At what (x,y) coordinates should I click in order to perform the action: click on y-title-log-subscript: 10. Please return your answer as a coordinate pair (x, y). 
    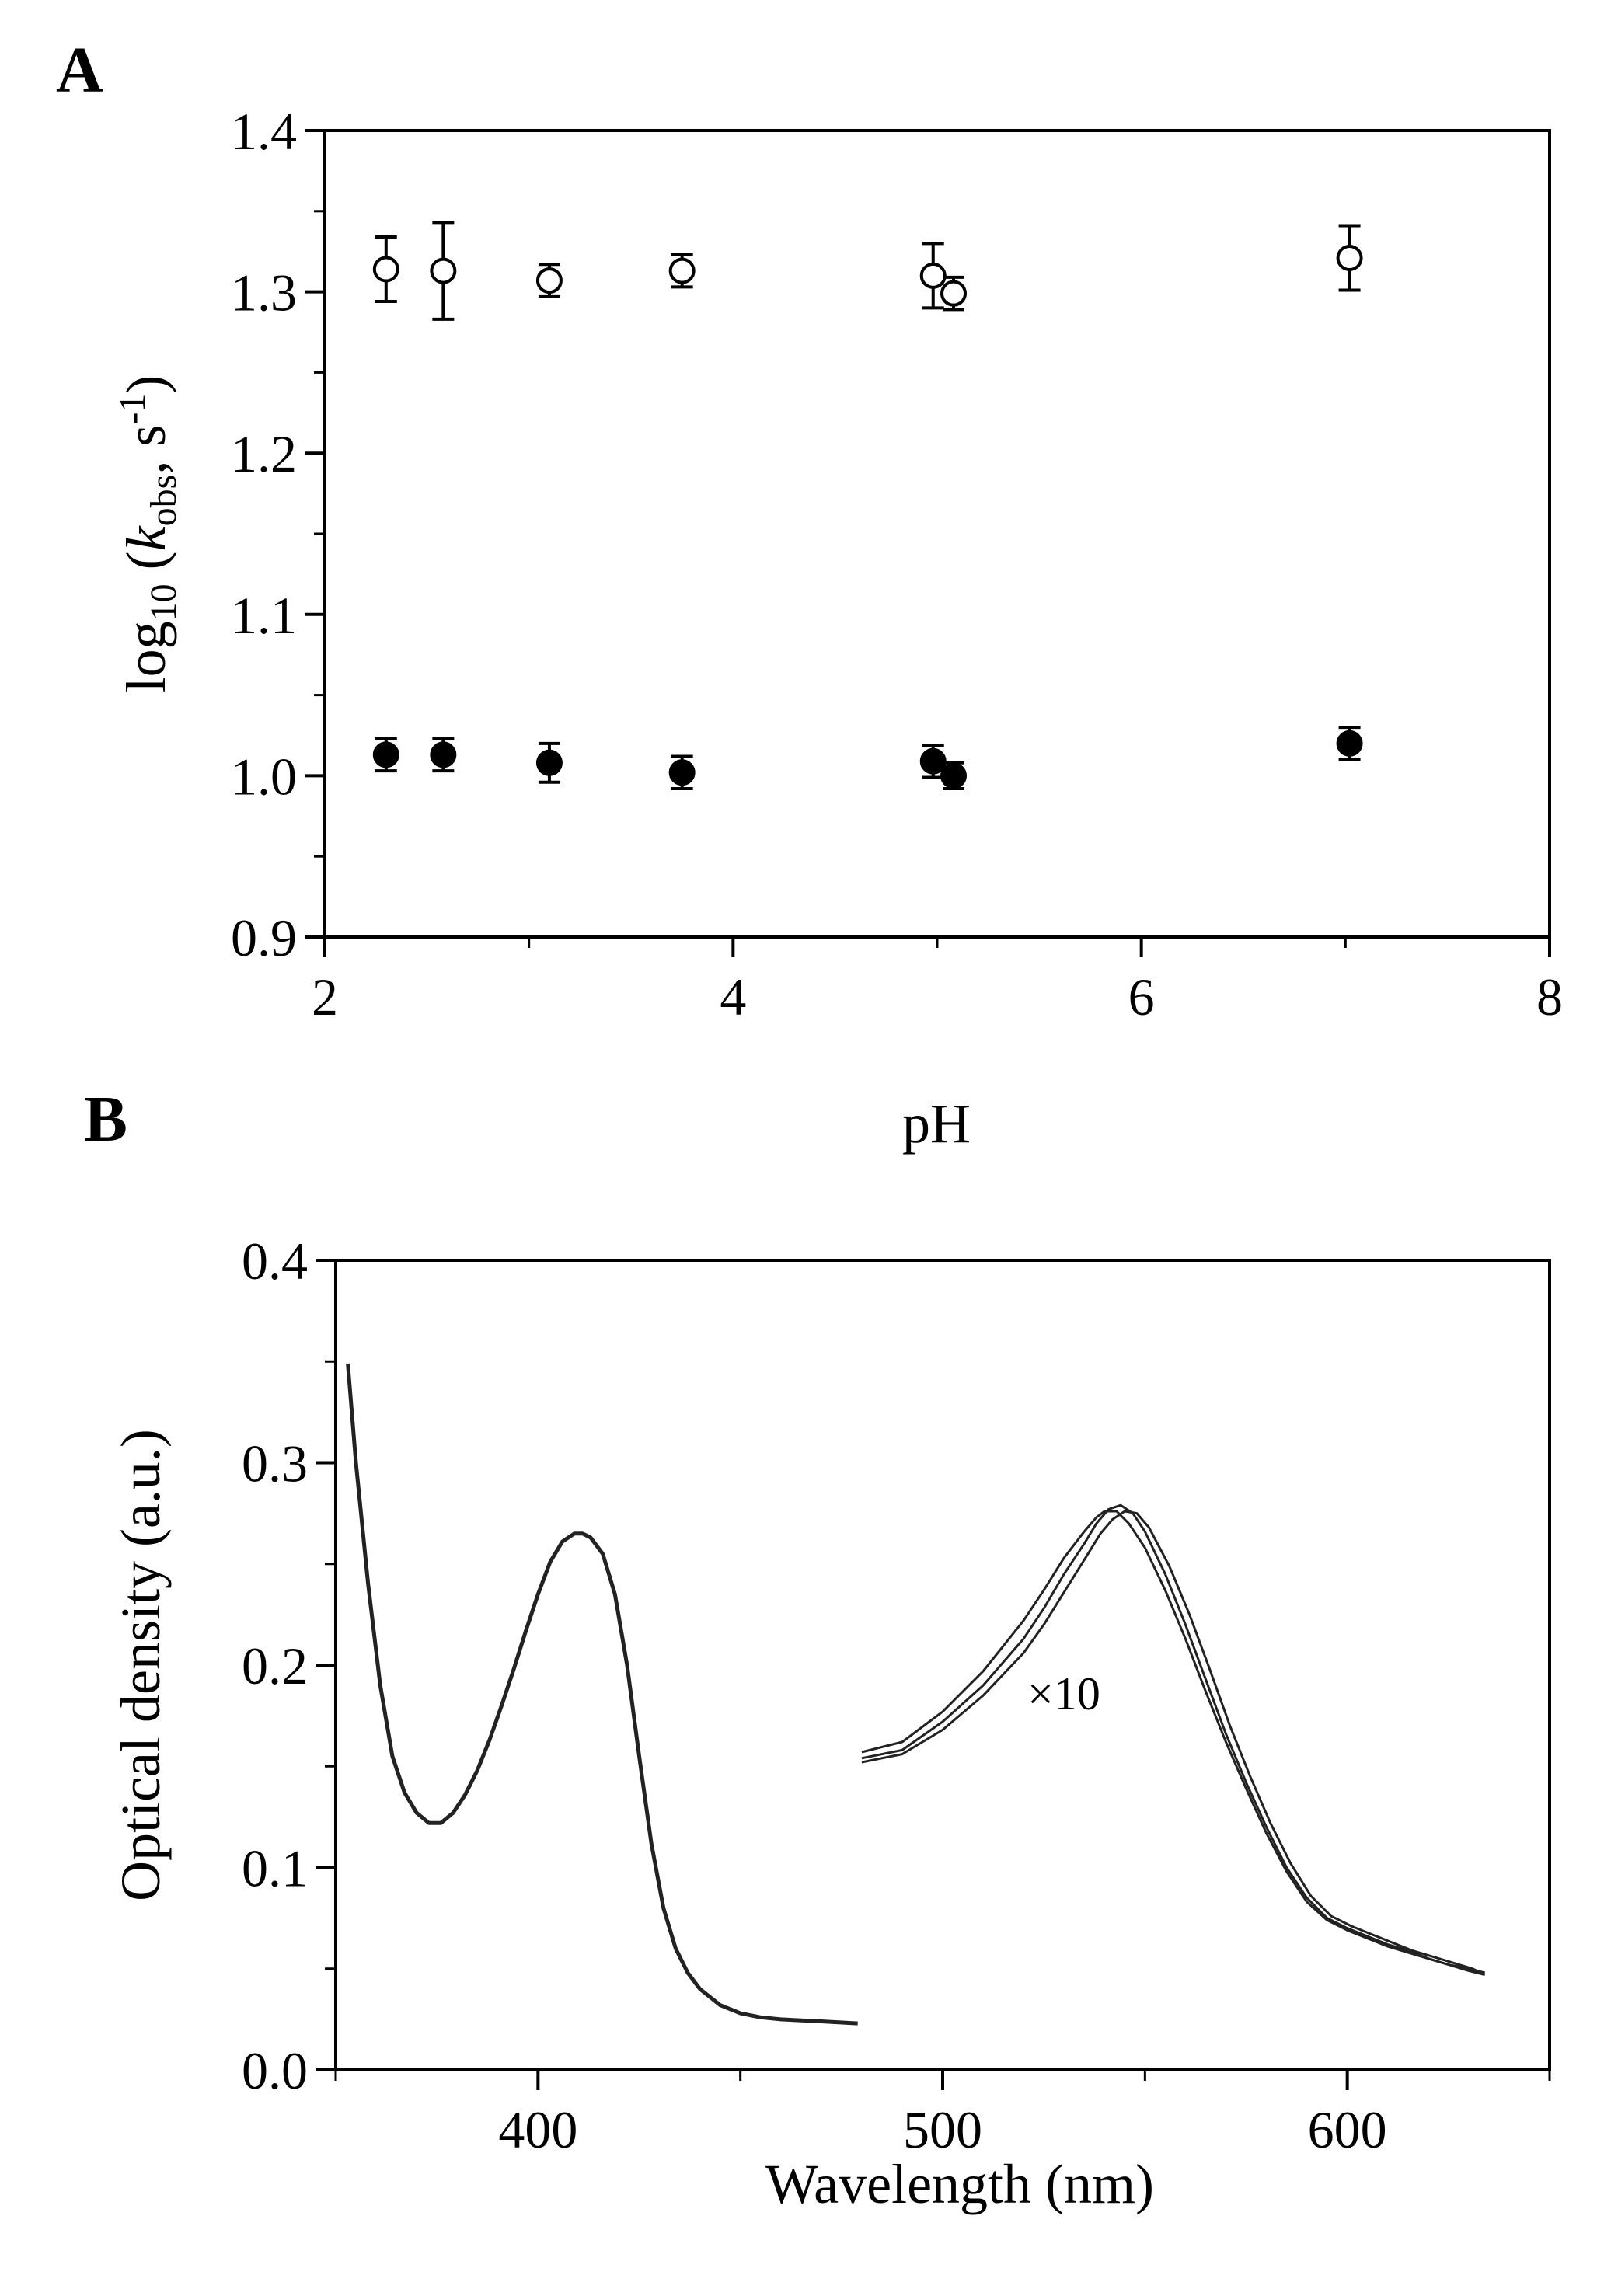
    Looking at the image, I should click on (163, 602).